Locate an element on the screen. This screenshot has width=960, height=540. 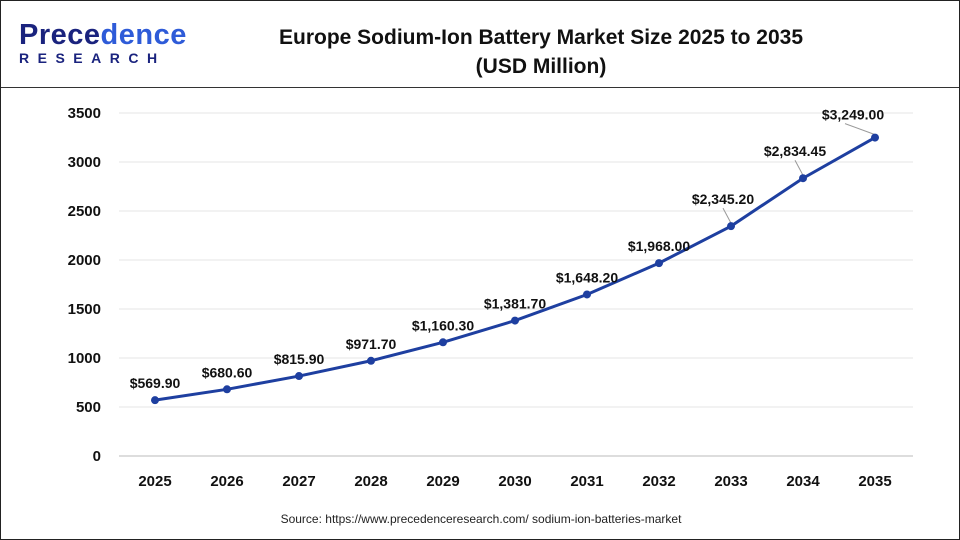
data-label: $971.70 is located at coordinates (371, 344).